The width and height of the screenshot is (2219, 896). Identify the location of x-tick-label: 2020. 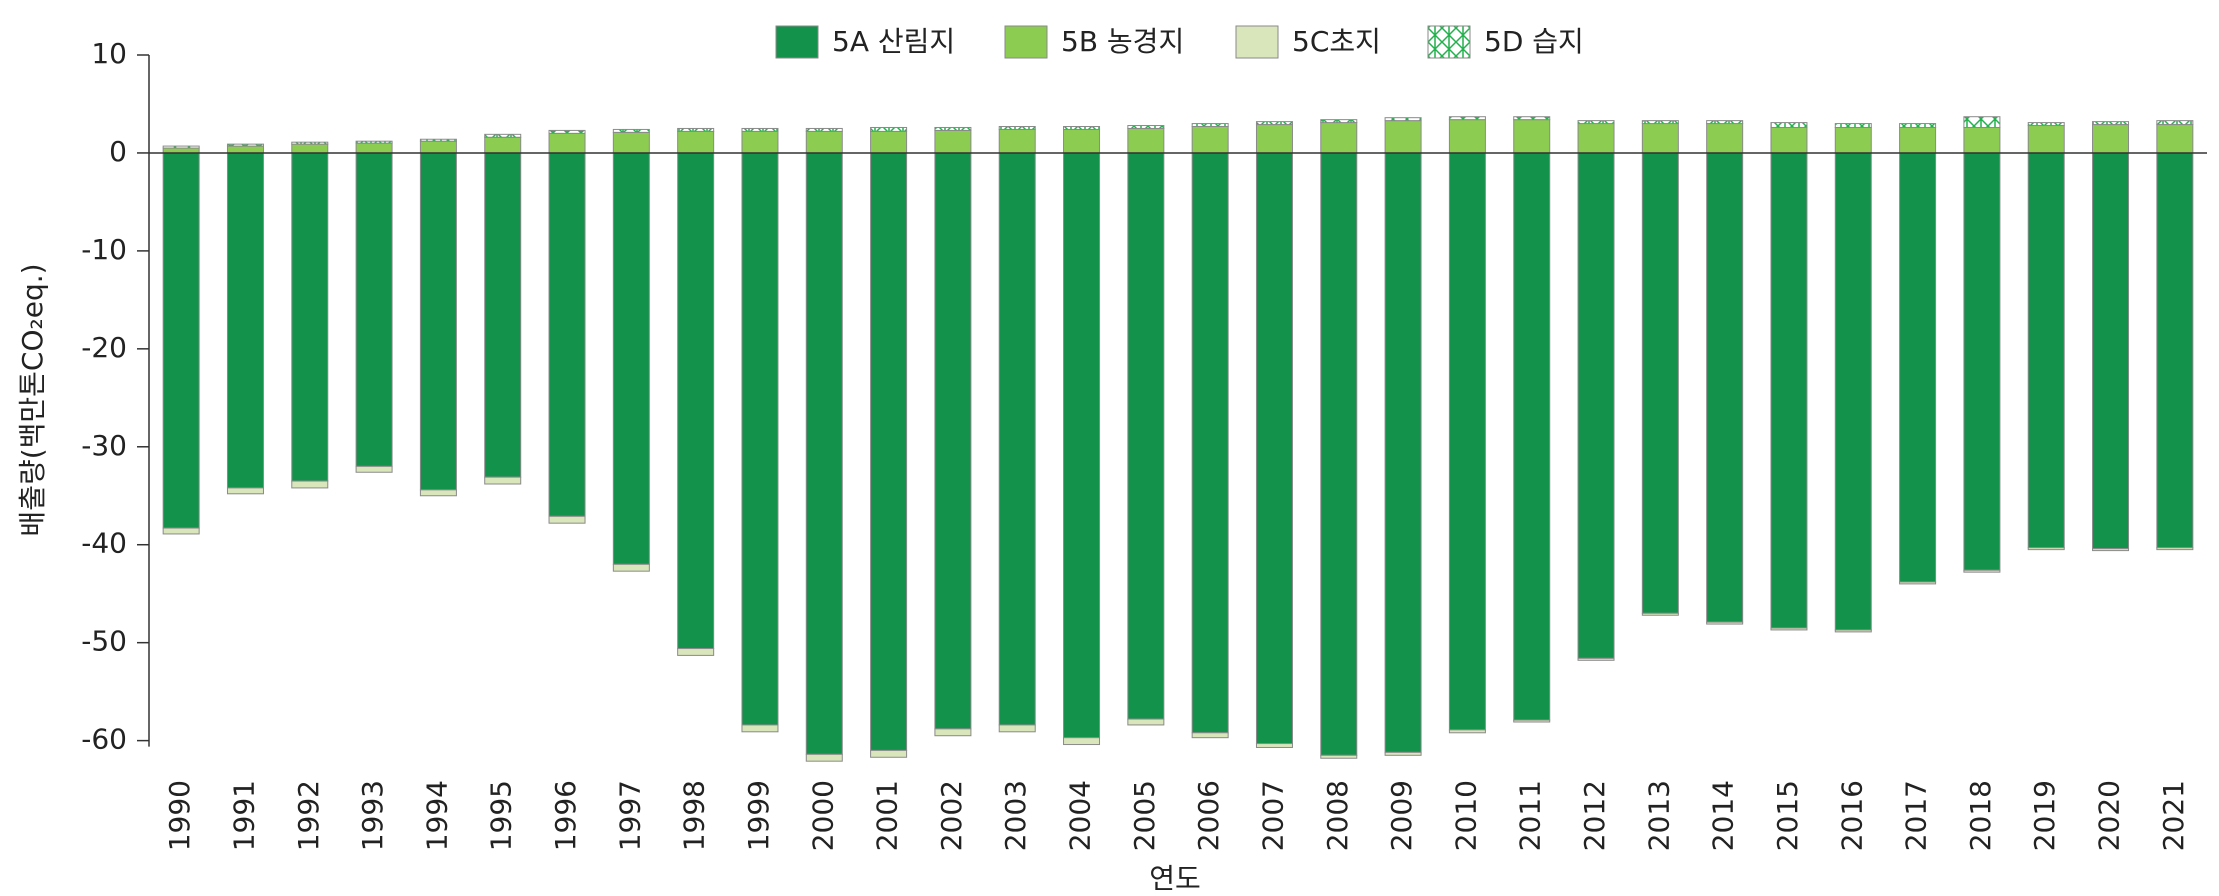
(2109, 815).